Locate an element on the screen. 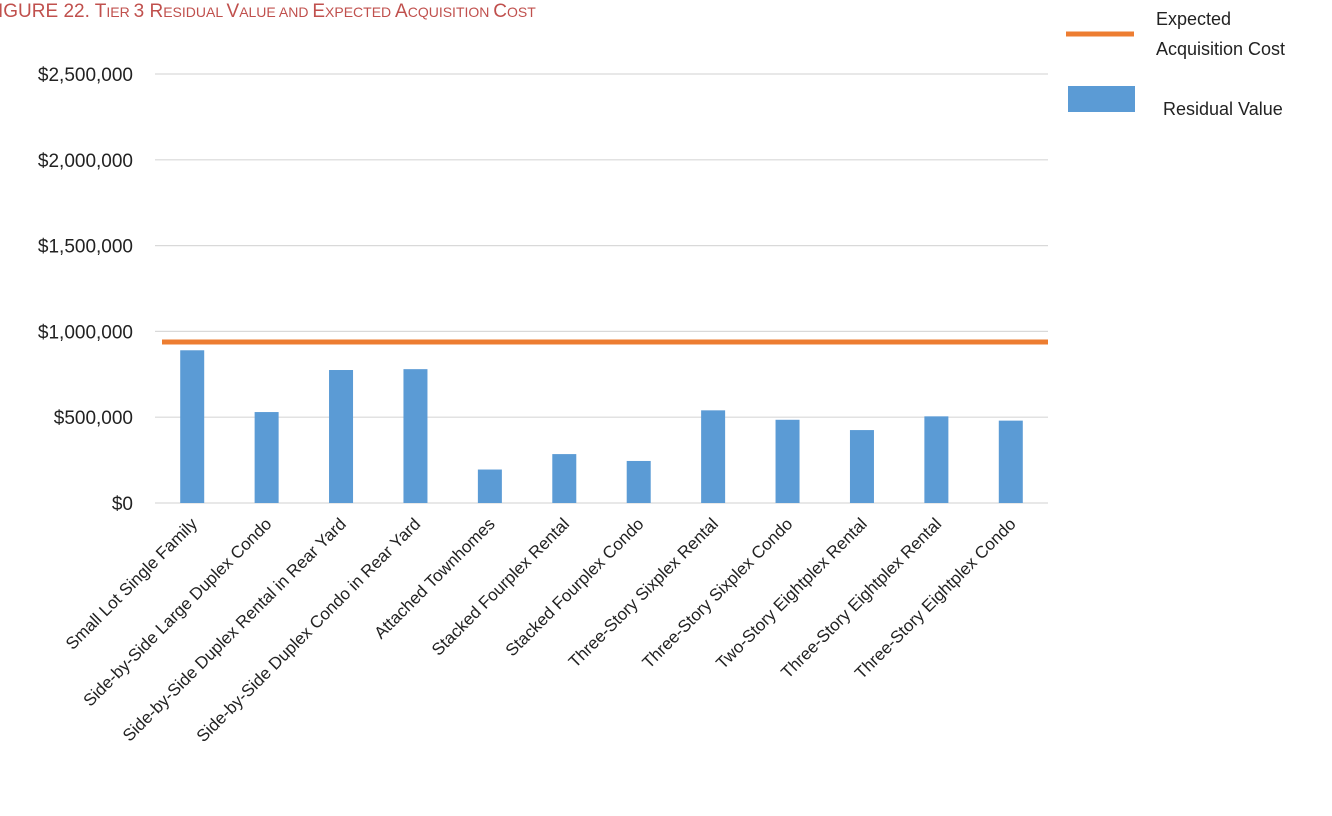  chart-title-part: OST is located at coordinates (521, 12).